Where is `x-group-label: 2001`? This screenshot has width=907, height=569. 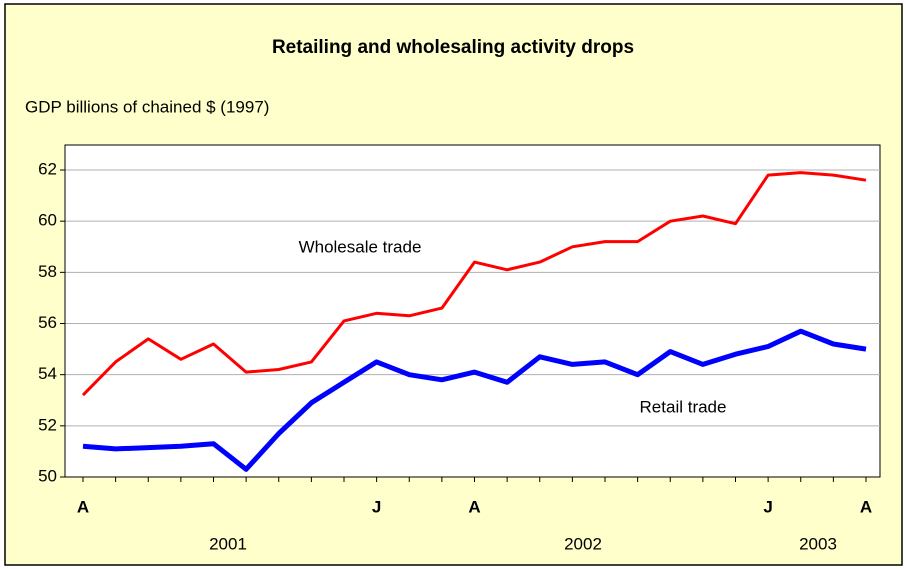 x-group-label: 2001 is located at coordinates (228, 543).